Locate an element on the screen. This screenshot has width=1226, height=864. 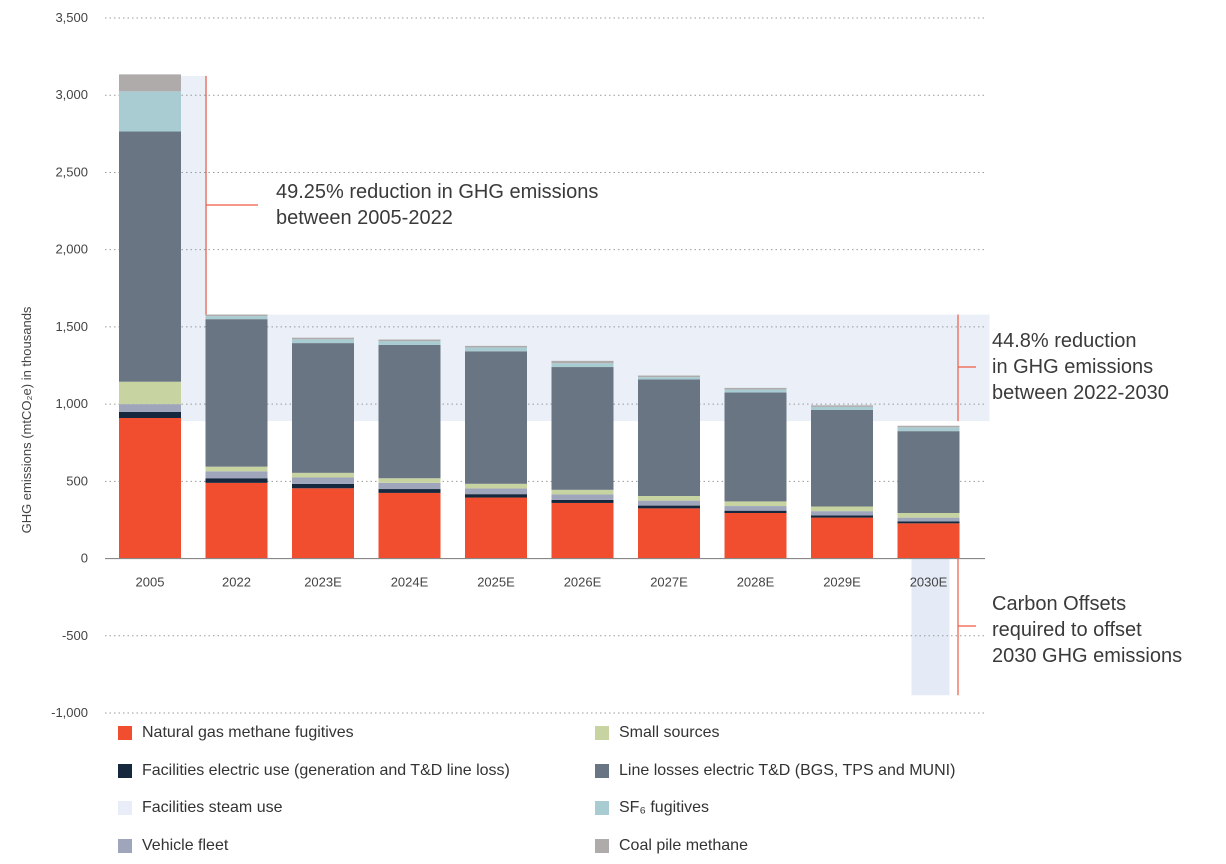
x-tick-label: 2029E is located at coordinates (842, 582).